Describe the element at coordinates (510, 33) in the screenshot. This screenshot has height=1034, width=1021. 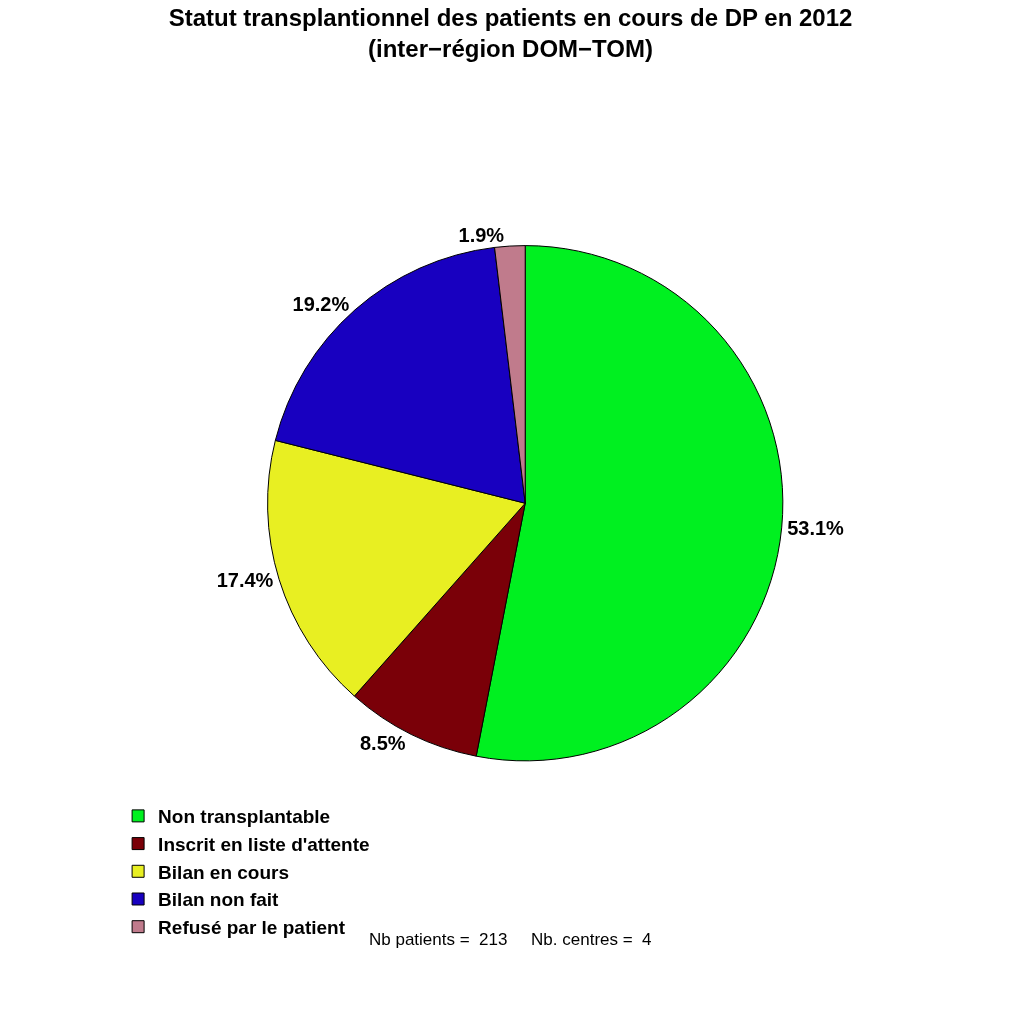
I see `chart-title: Statut transplantionnel des patients en cours de DP en 2012 (inter−région DOM−TOM)` at that location.